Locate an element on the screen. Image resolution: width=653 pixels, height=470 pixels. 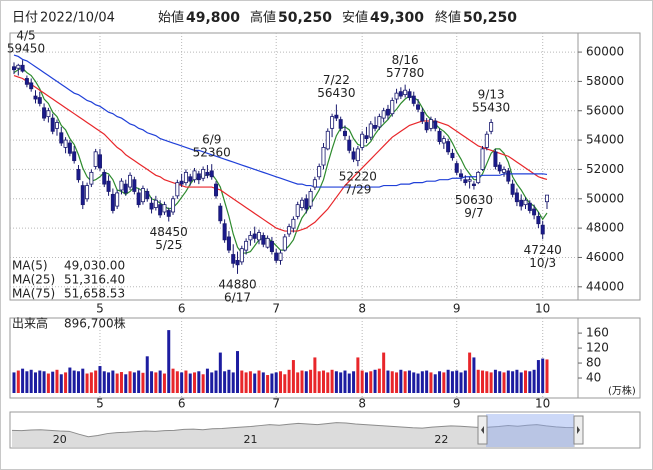
field-label: 始値 is located at coordinates (171, 18).